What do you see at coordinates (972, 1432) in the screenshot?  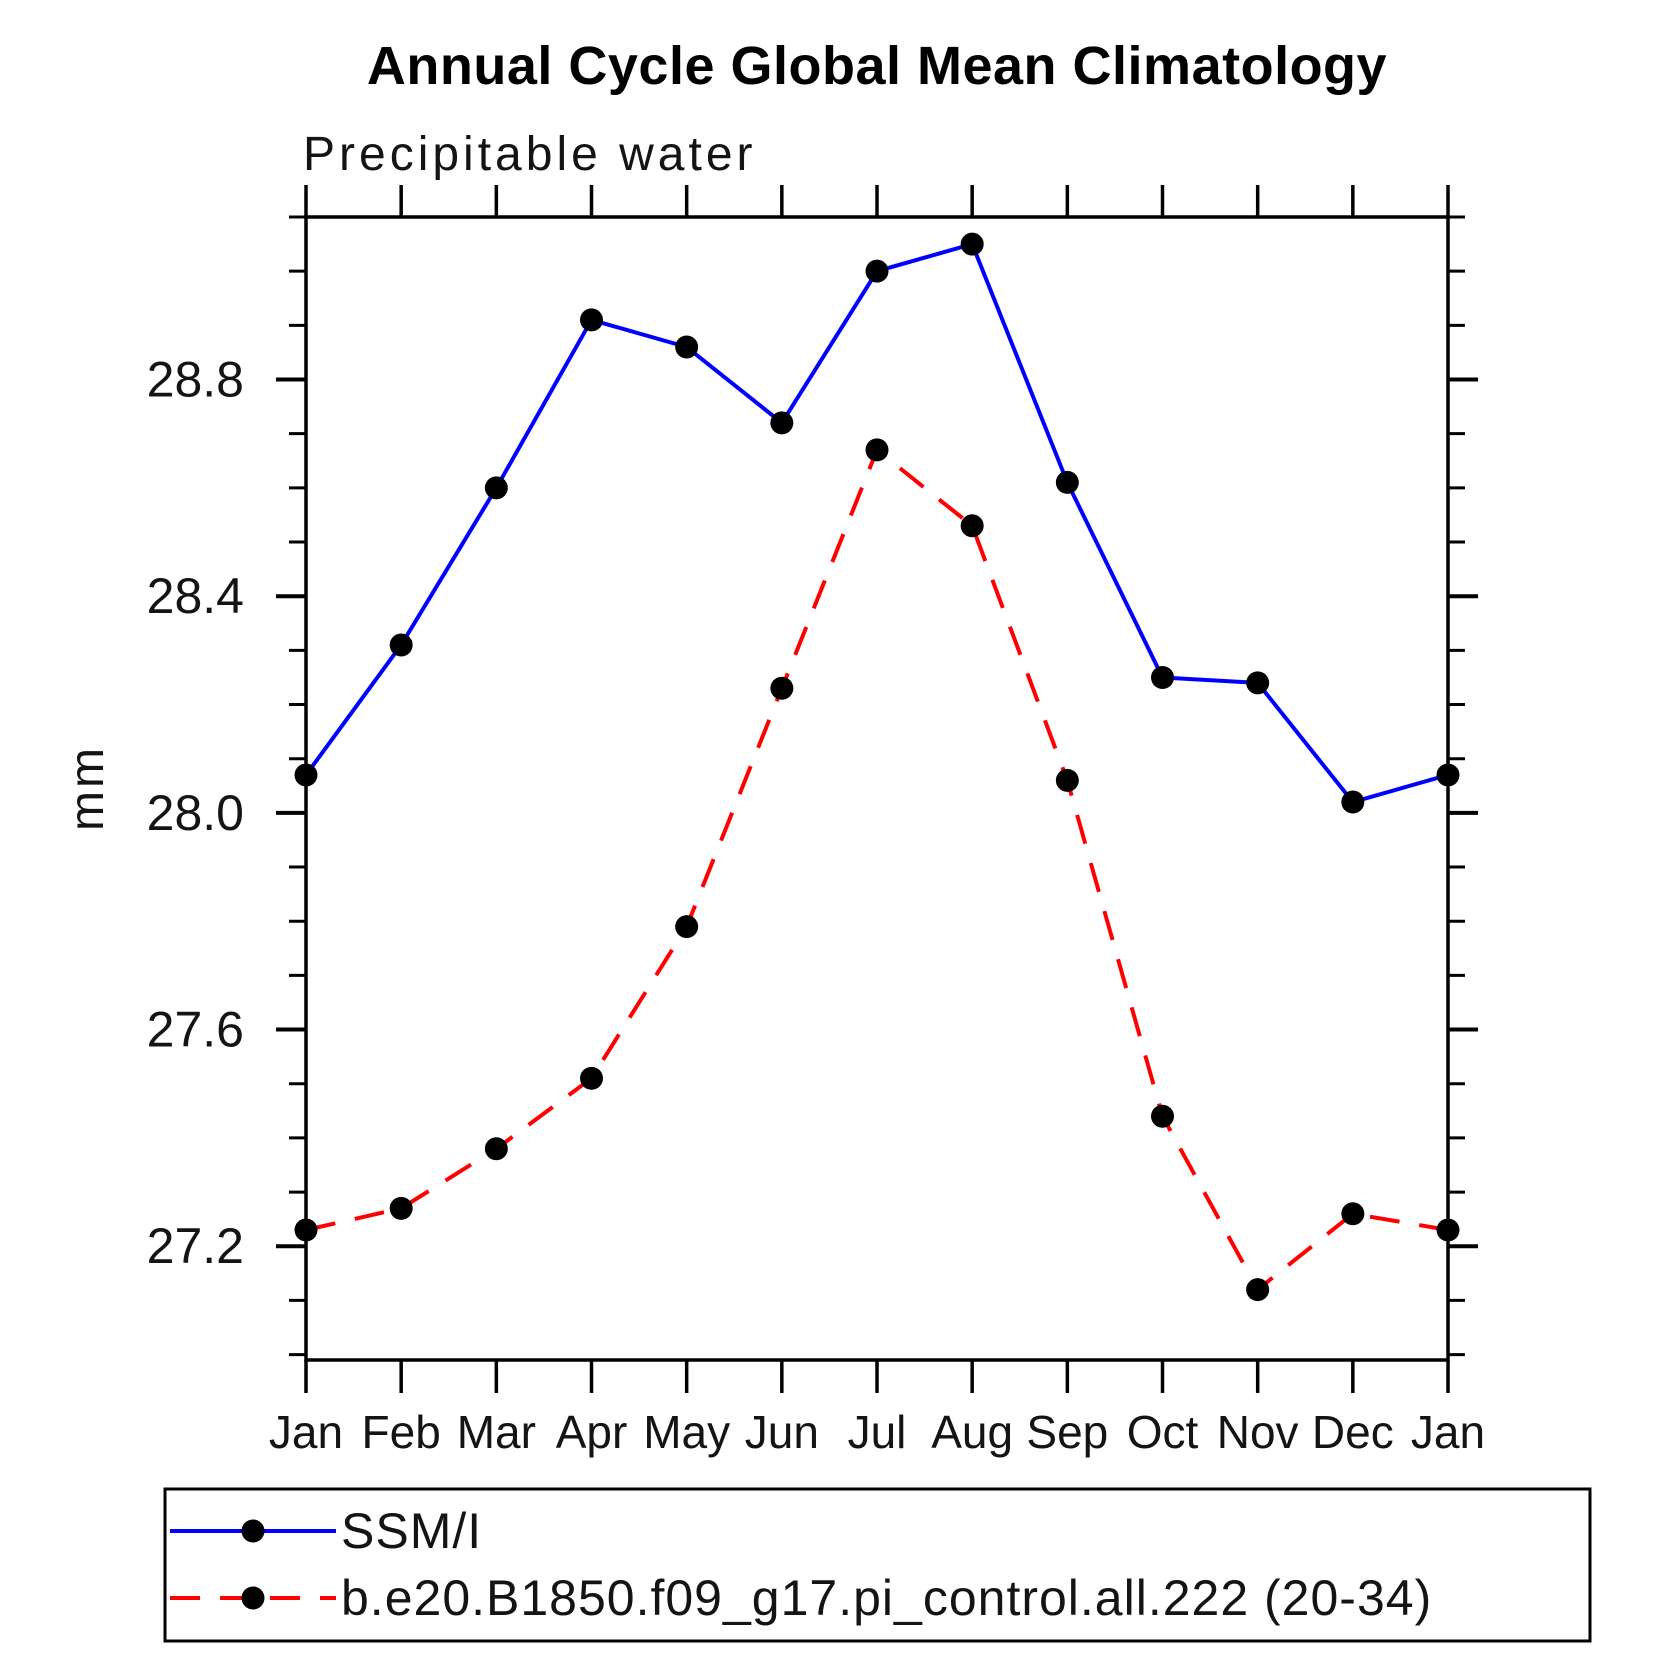 I see `x-tick-label-7-aug: Aug` at bounding box center [972, 1432].